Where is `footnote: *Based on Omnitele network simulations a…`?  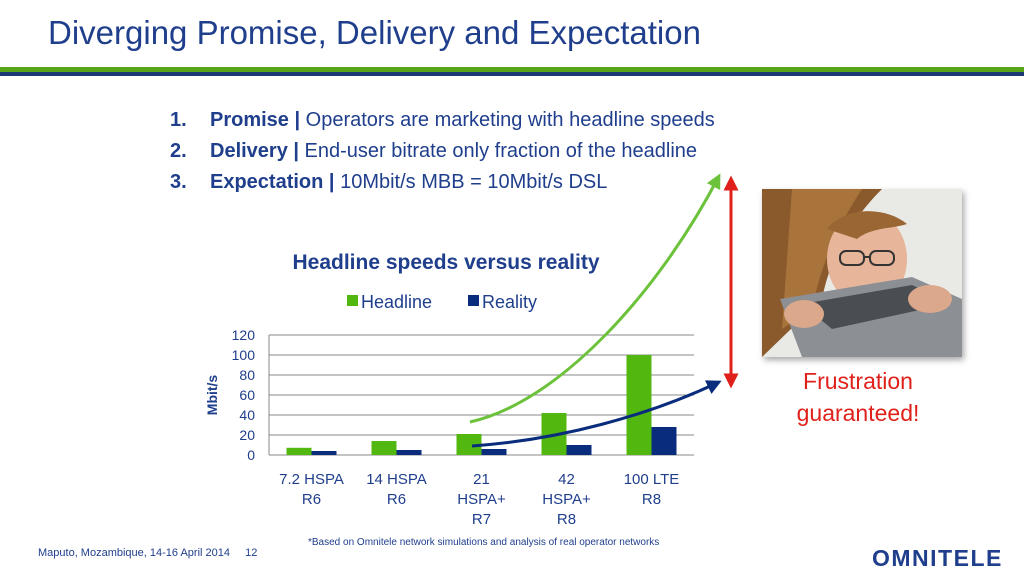 footnote: *Based on Omnitele network simulations a… is located at coordinates (484, 542).